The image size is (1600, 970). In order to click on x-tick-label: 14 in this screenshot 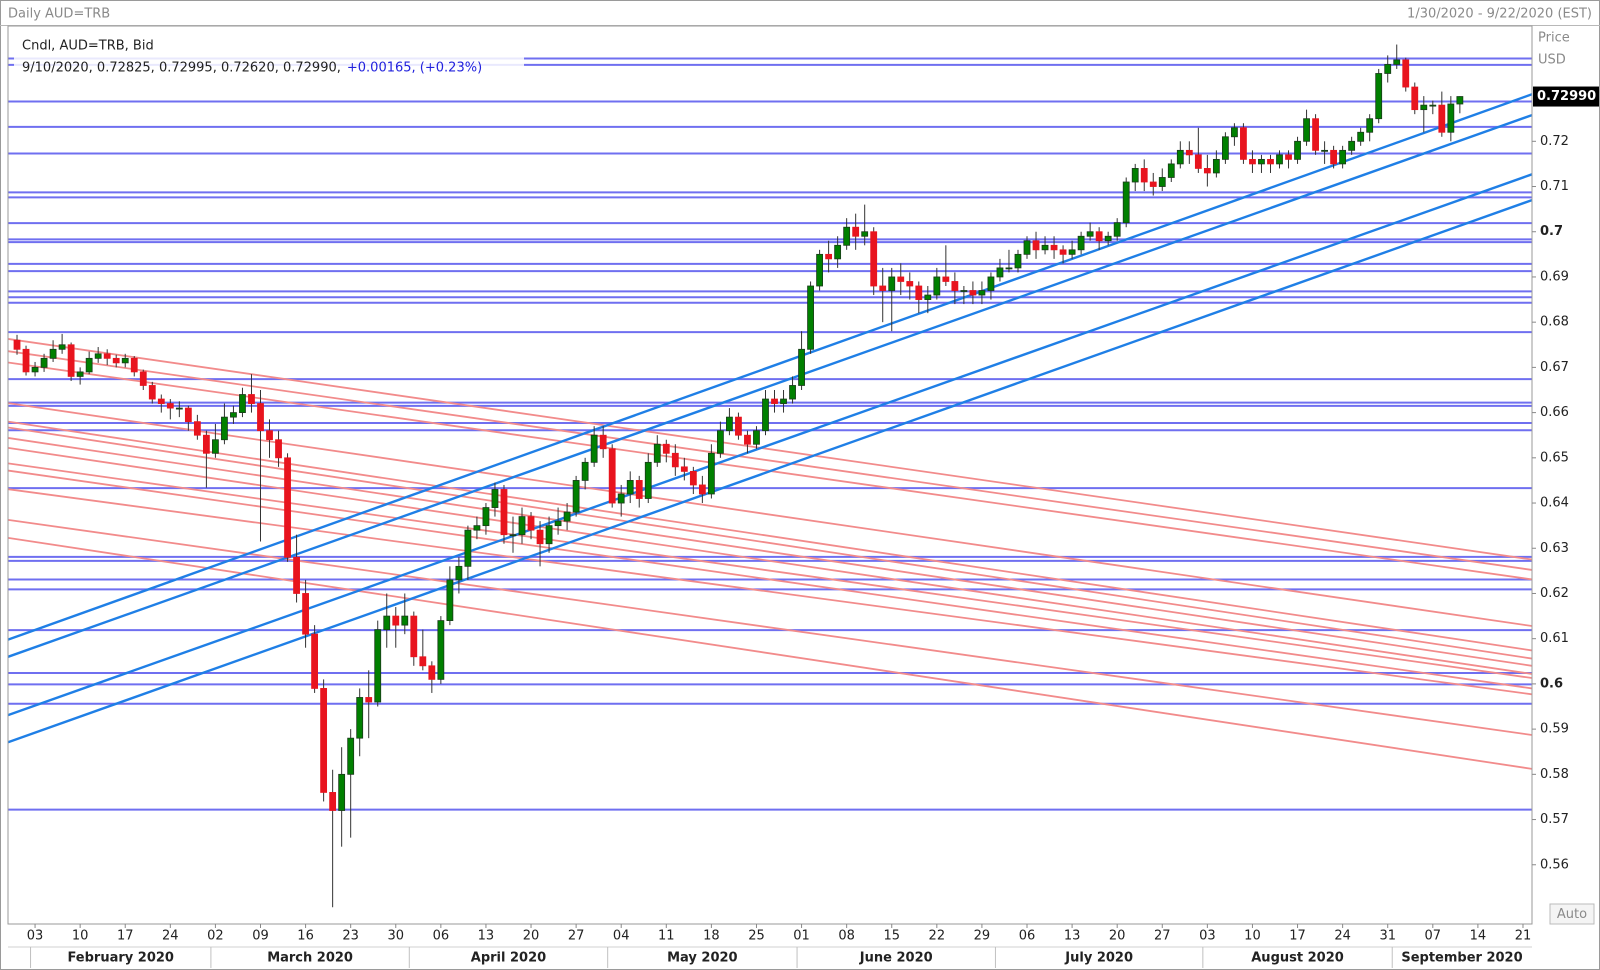, I will do `click(1478, 936)`.